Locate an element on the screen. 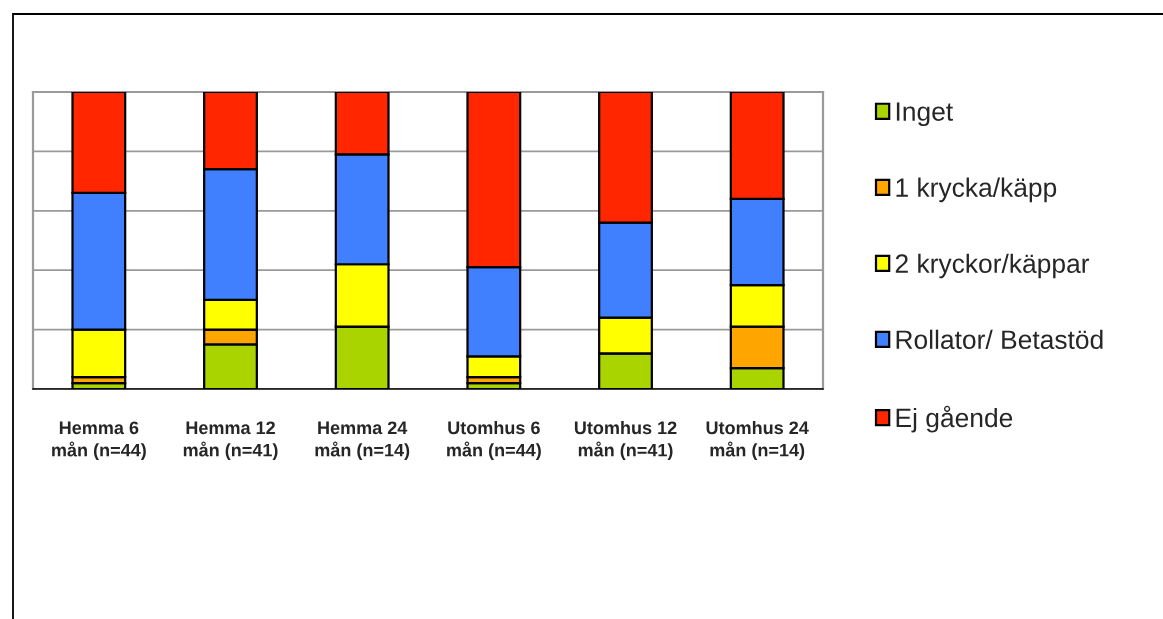 The image size is (1163, 619). legend-label: 2 kryckor/käppar is located at coordinates (992, 266).